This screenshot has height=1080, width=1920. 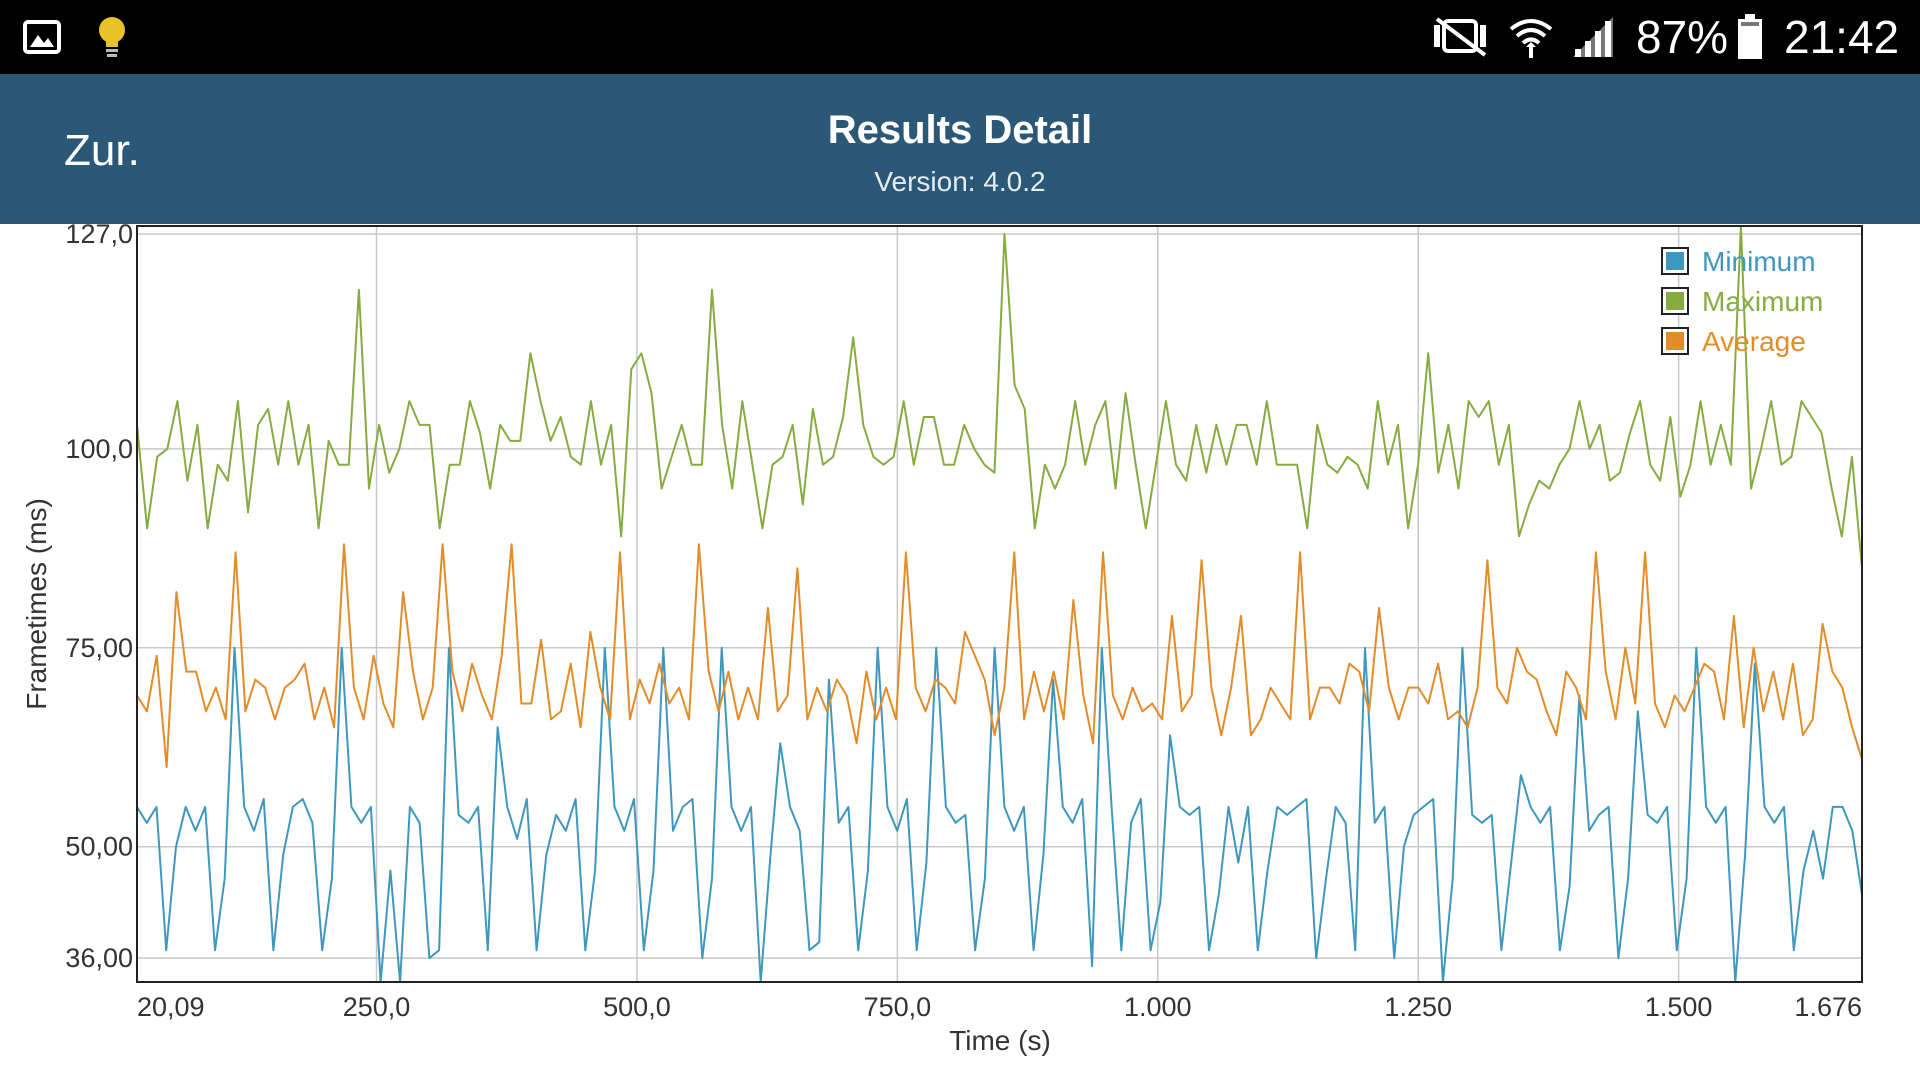 What do you see at coordinates (1754, 341) in the screenshot?
I see `legend-label-average: Average` at bounding box center [1754, 341].